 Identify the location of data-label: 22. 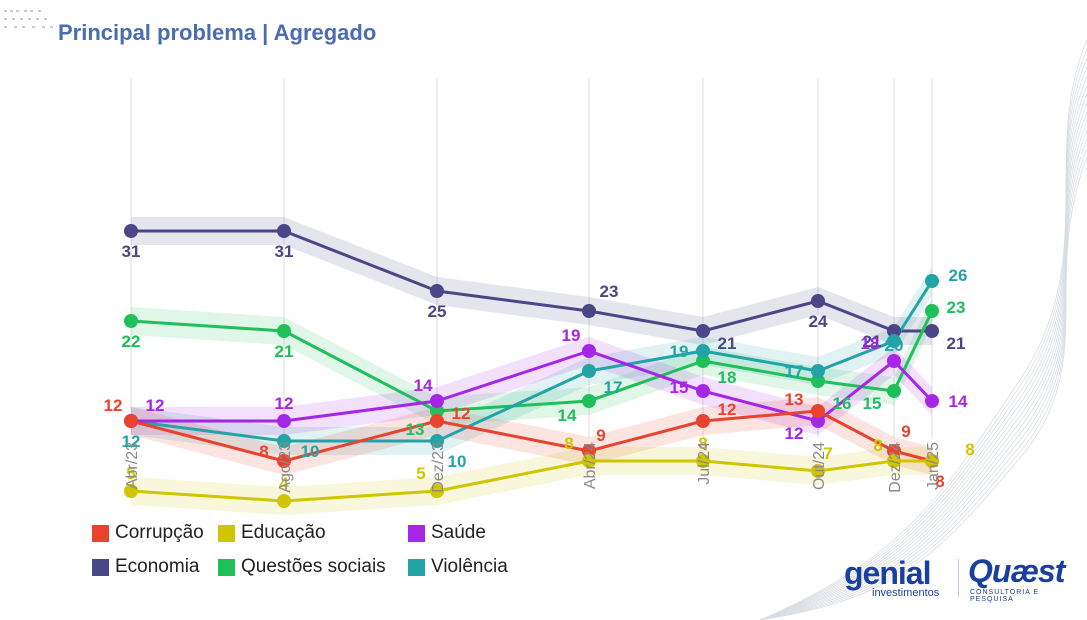
(131, 341).